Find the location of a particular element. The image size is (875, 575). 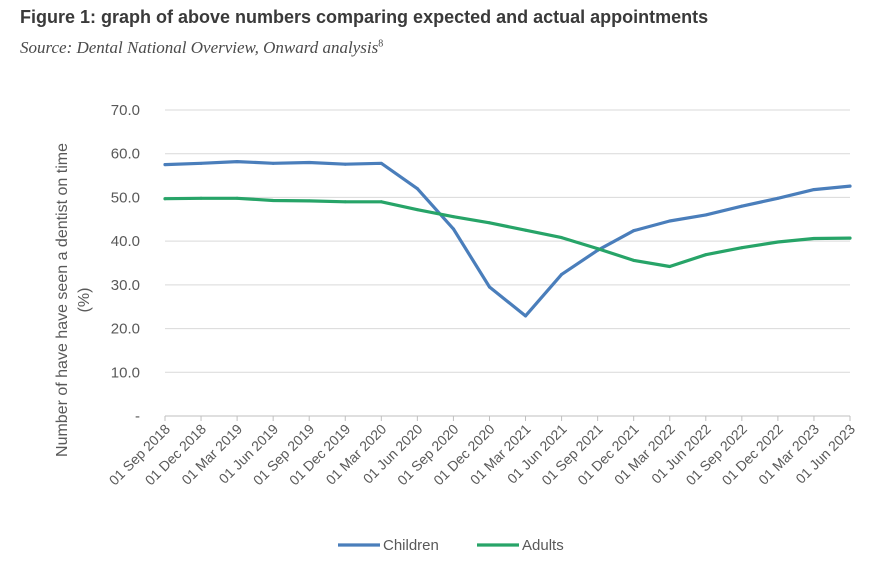

y-tick-label: 60.0 is located at coordinates (125, 154).